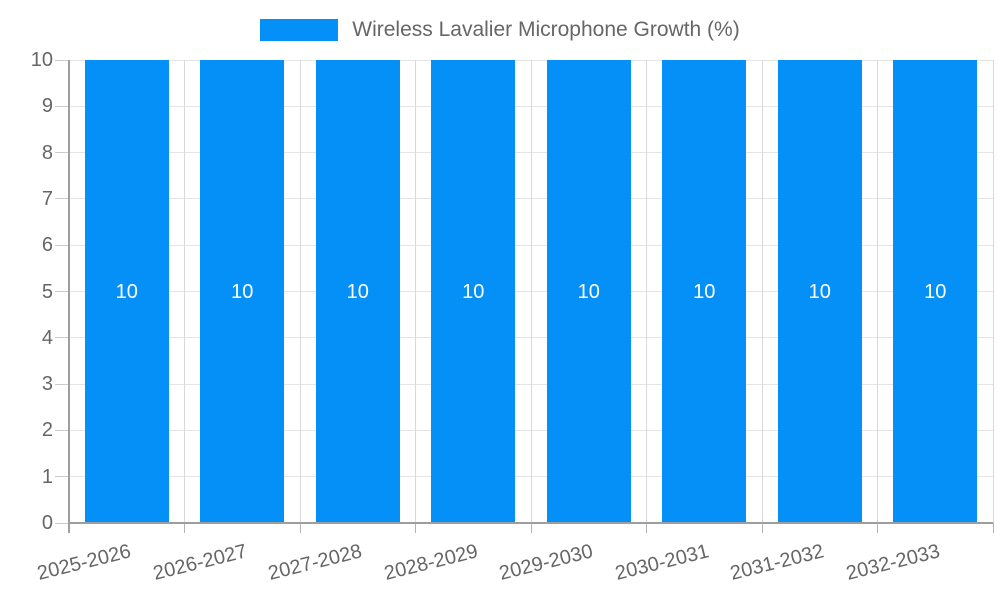  I want to click on legend-label: Wireless Lavalier Microphone Growth (%), so click(546, 29).